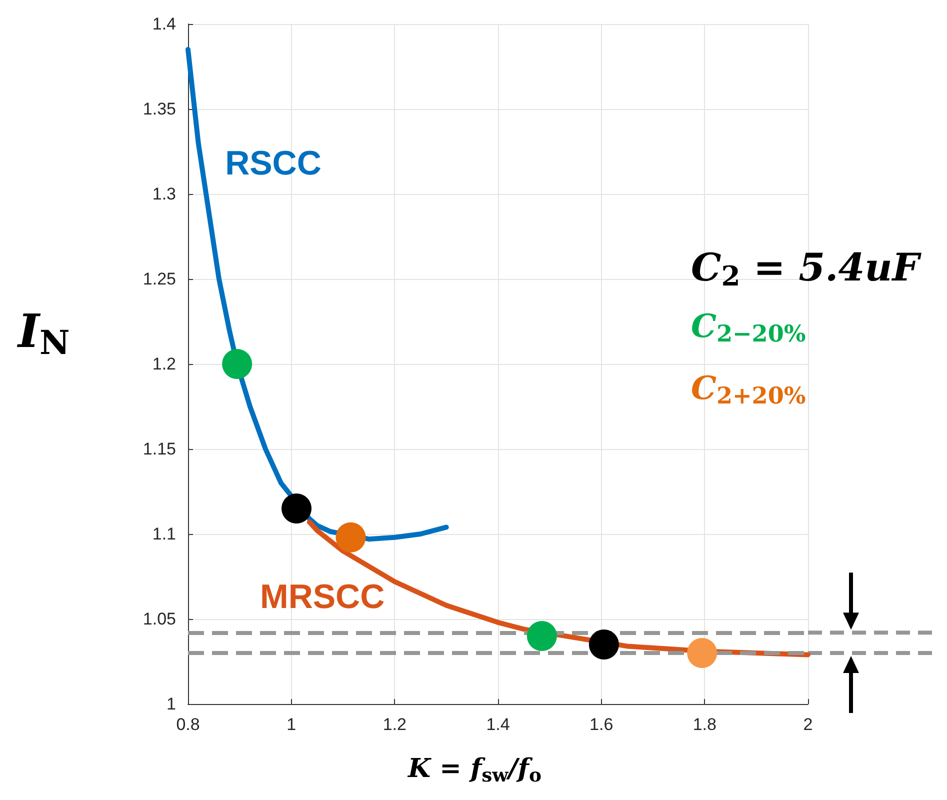 This screenshot has height=800, width=947. I want to click on x-tick-label: 0.8, so click(188, 724).